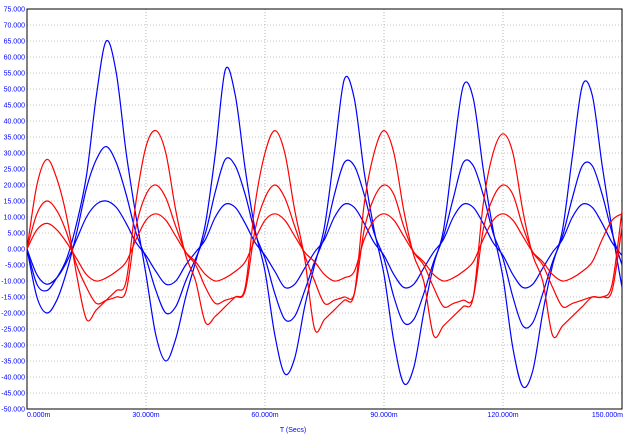  What do you see at coordinates (13, 330) in the screenshot?
I see `y-tick-label: -25.000` at bounding box center [13, 330].